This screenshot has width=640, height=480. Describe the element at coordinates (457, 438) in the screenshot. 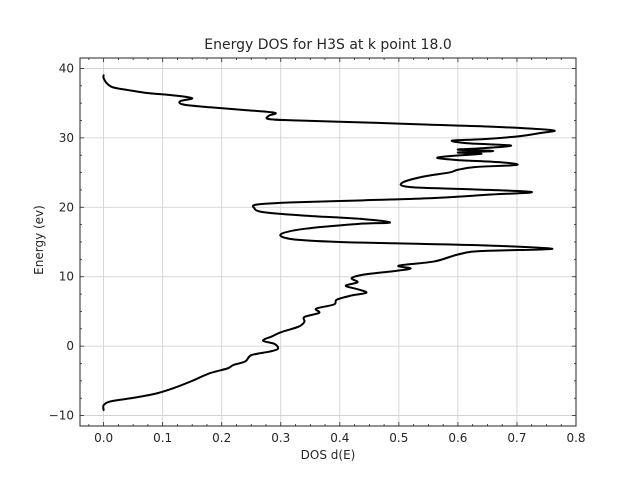

I see `x-tick-label: 0.6` at that location.